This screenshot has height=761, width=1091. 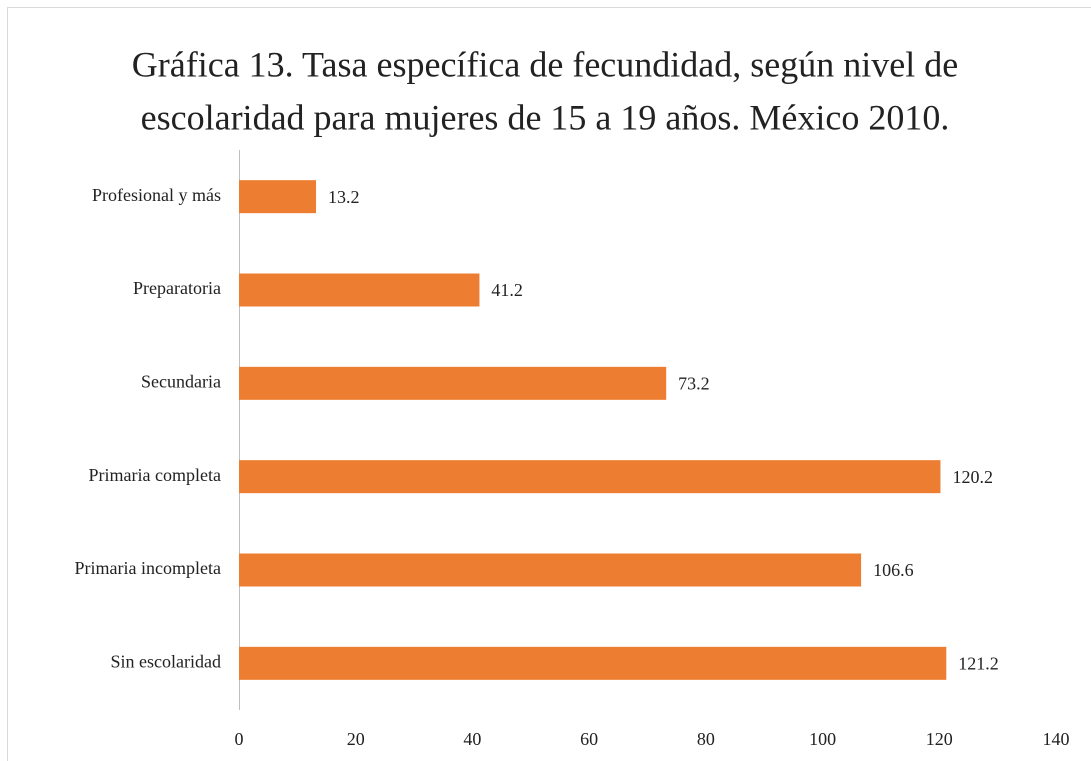 What do you see at coordinates (589, 739) in the screenshot?
I see `x-tick-label: 60` at bounding box center [589, 739].